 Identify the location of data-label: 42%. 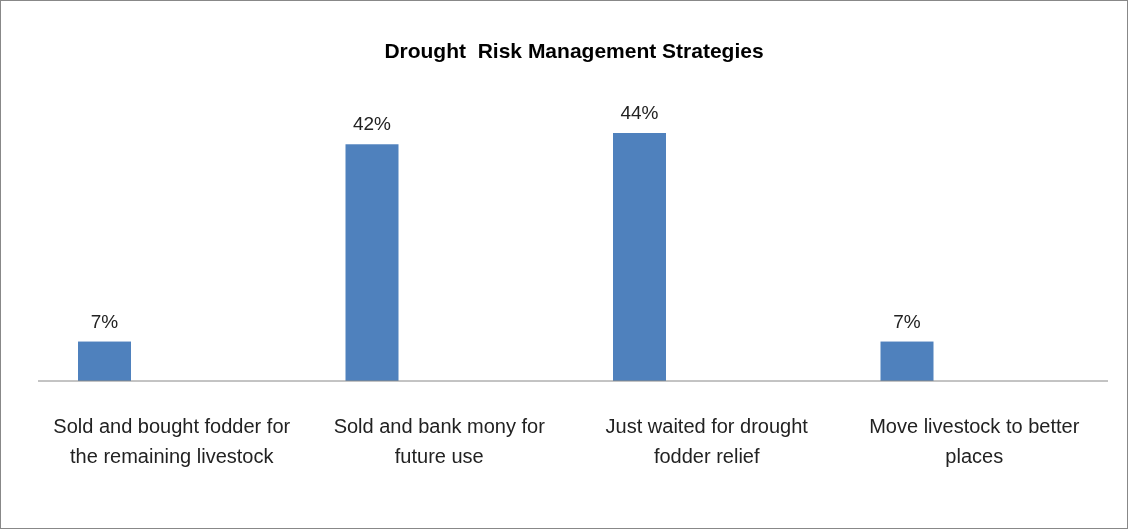
(372, 124).